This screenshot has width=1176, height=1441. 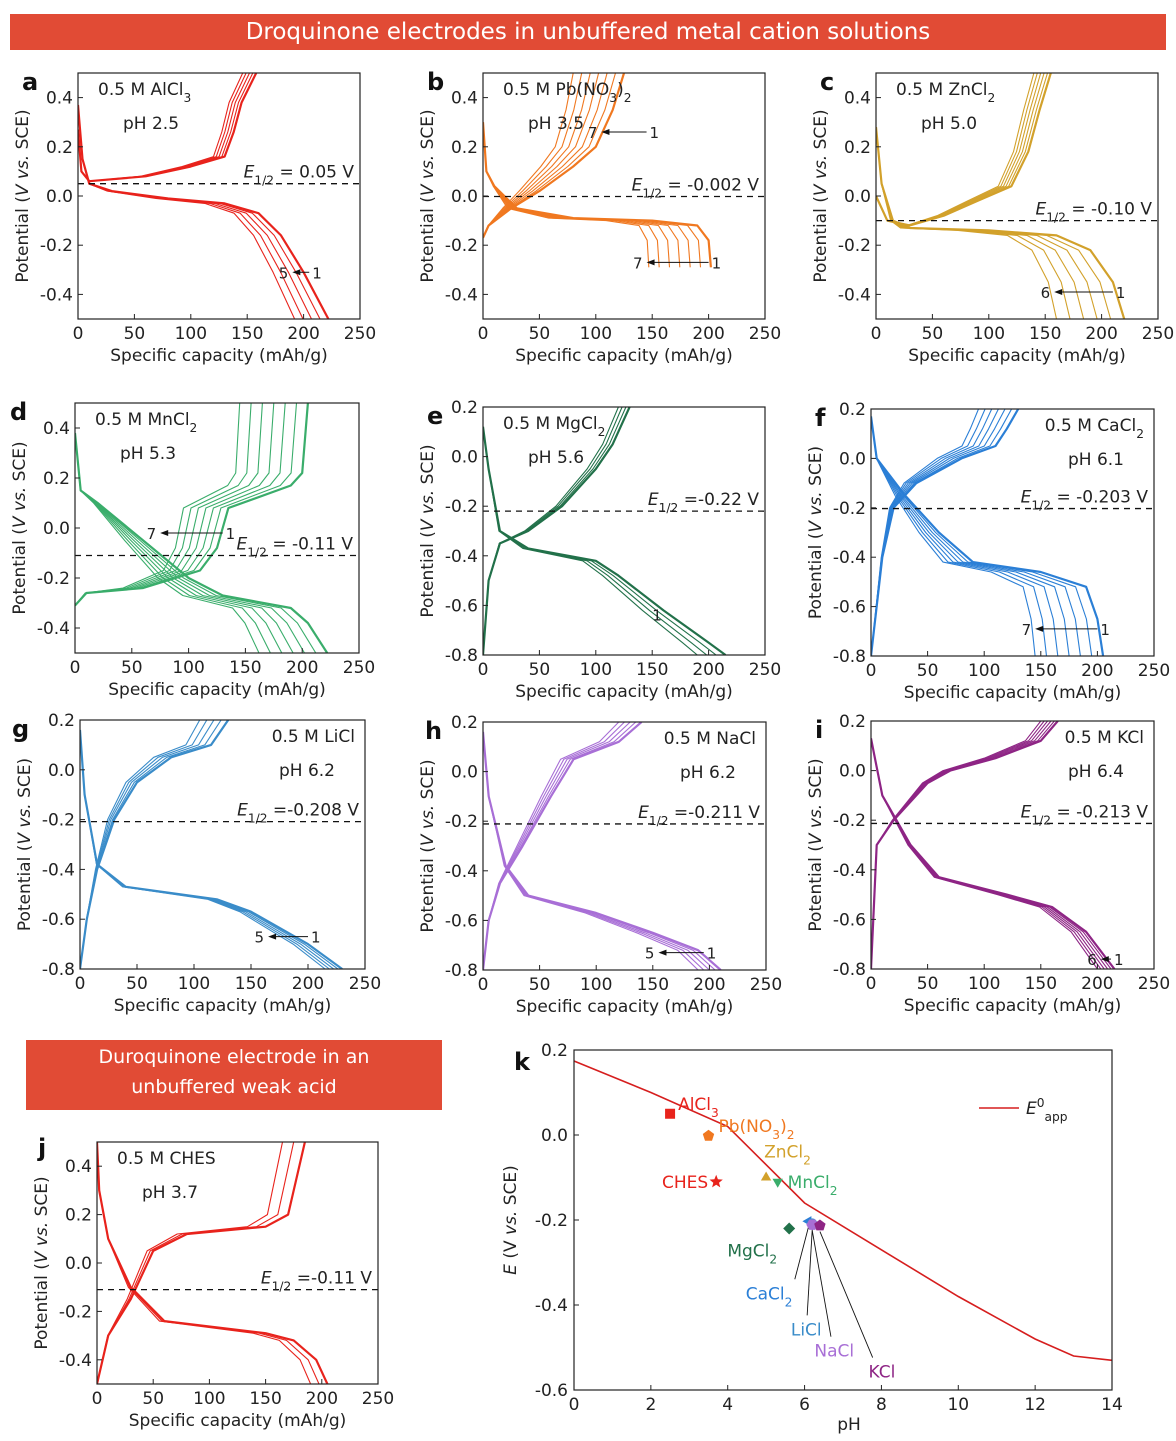 I want to click on panel-letter: k, so click(x=522, y=1062).